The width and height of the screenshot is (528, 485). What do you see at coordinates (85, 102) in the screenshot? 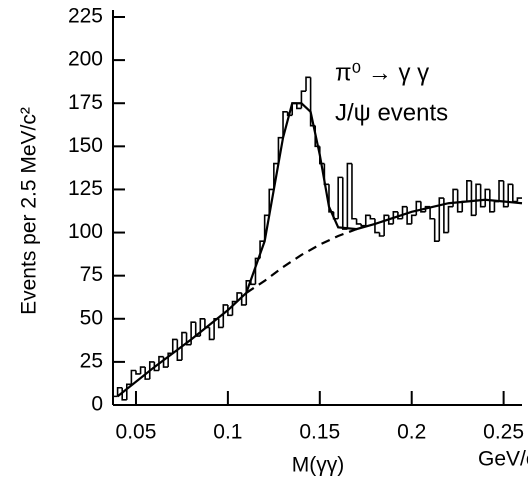
I see `y-tick-label: 175` at bounding box center [85, 102].